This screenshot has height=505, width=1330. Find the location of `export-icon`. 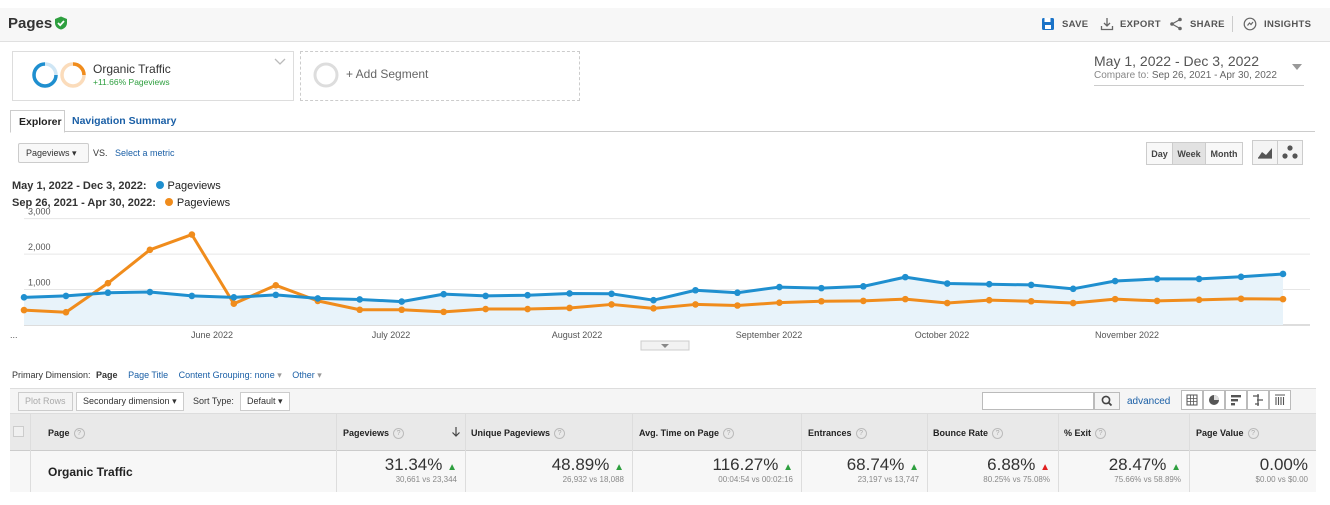

export-icon is located at coordinates (1107, 24).